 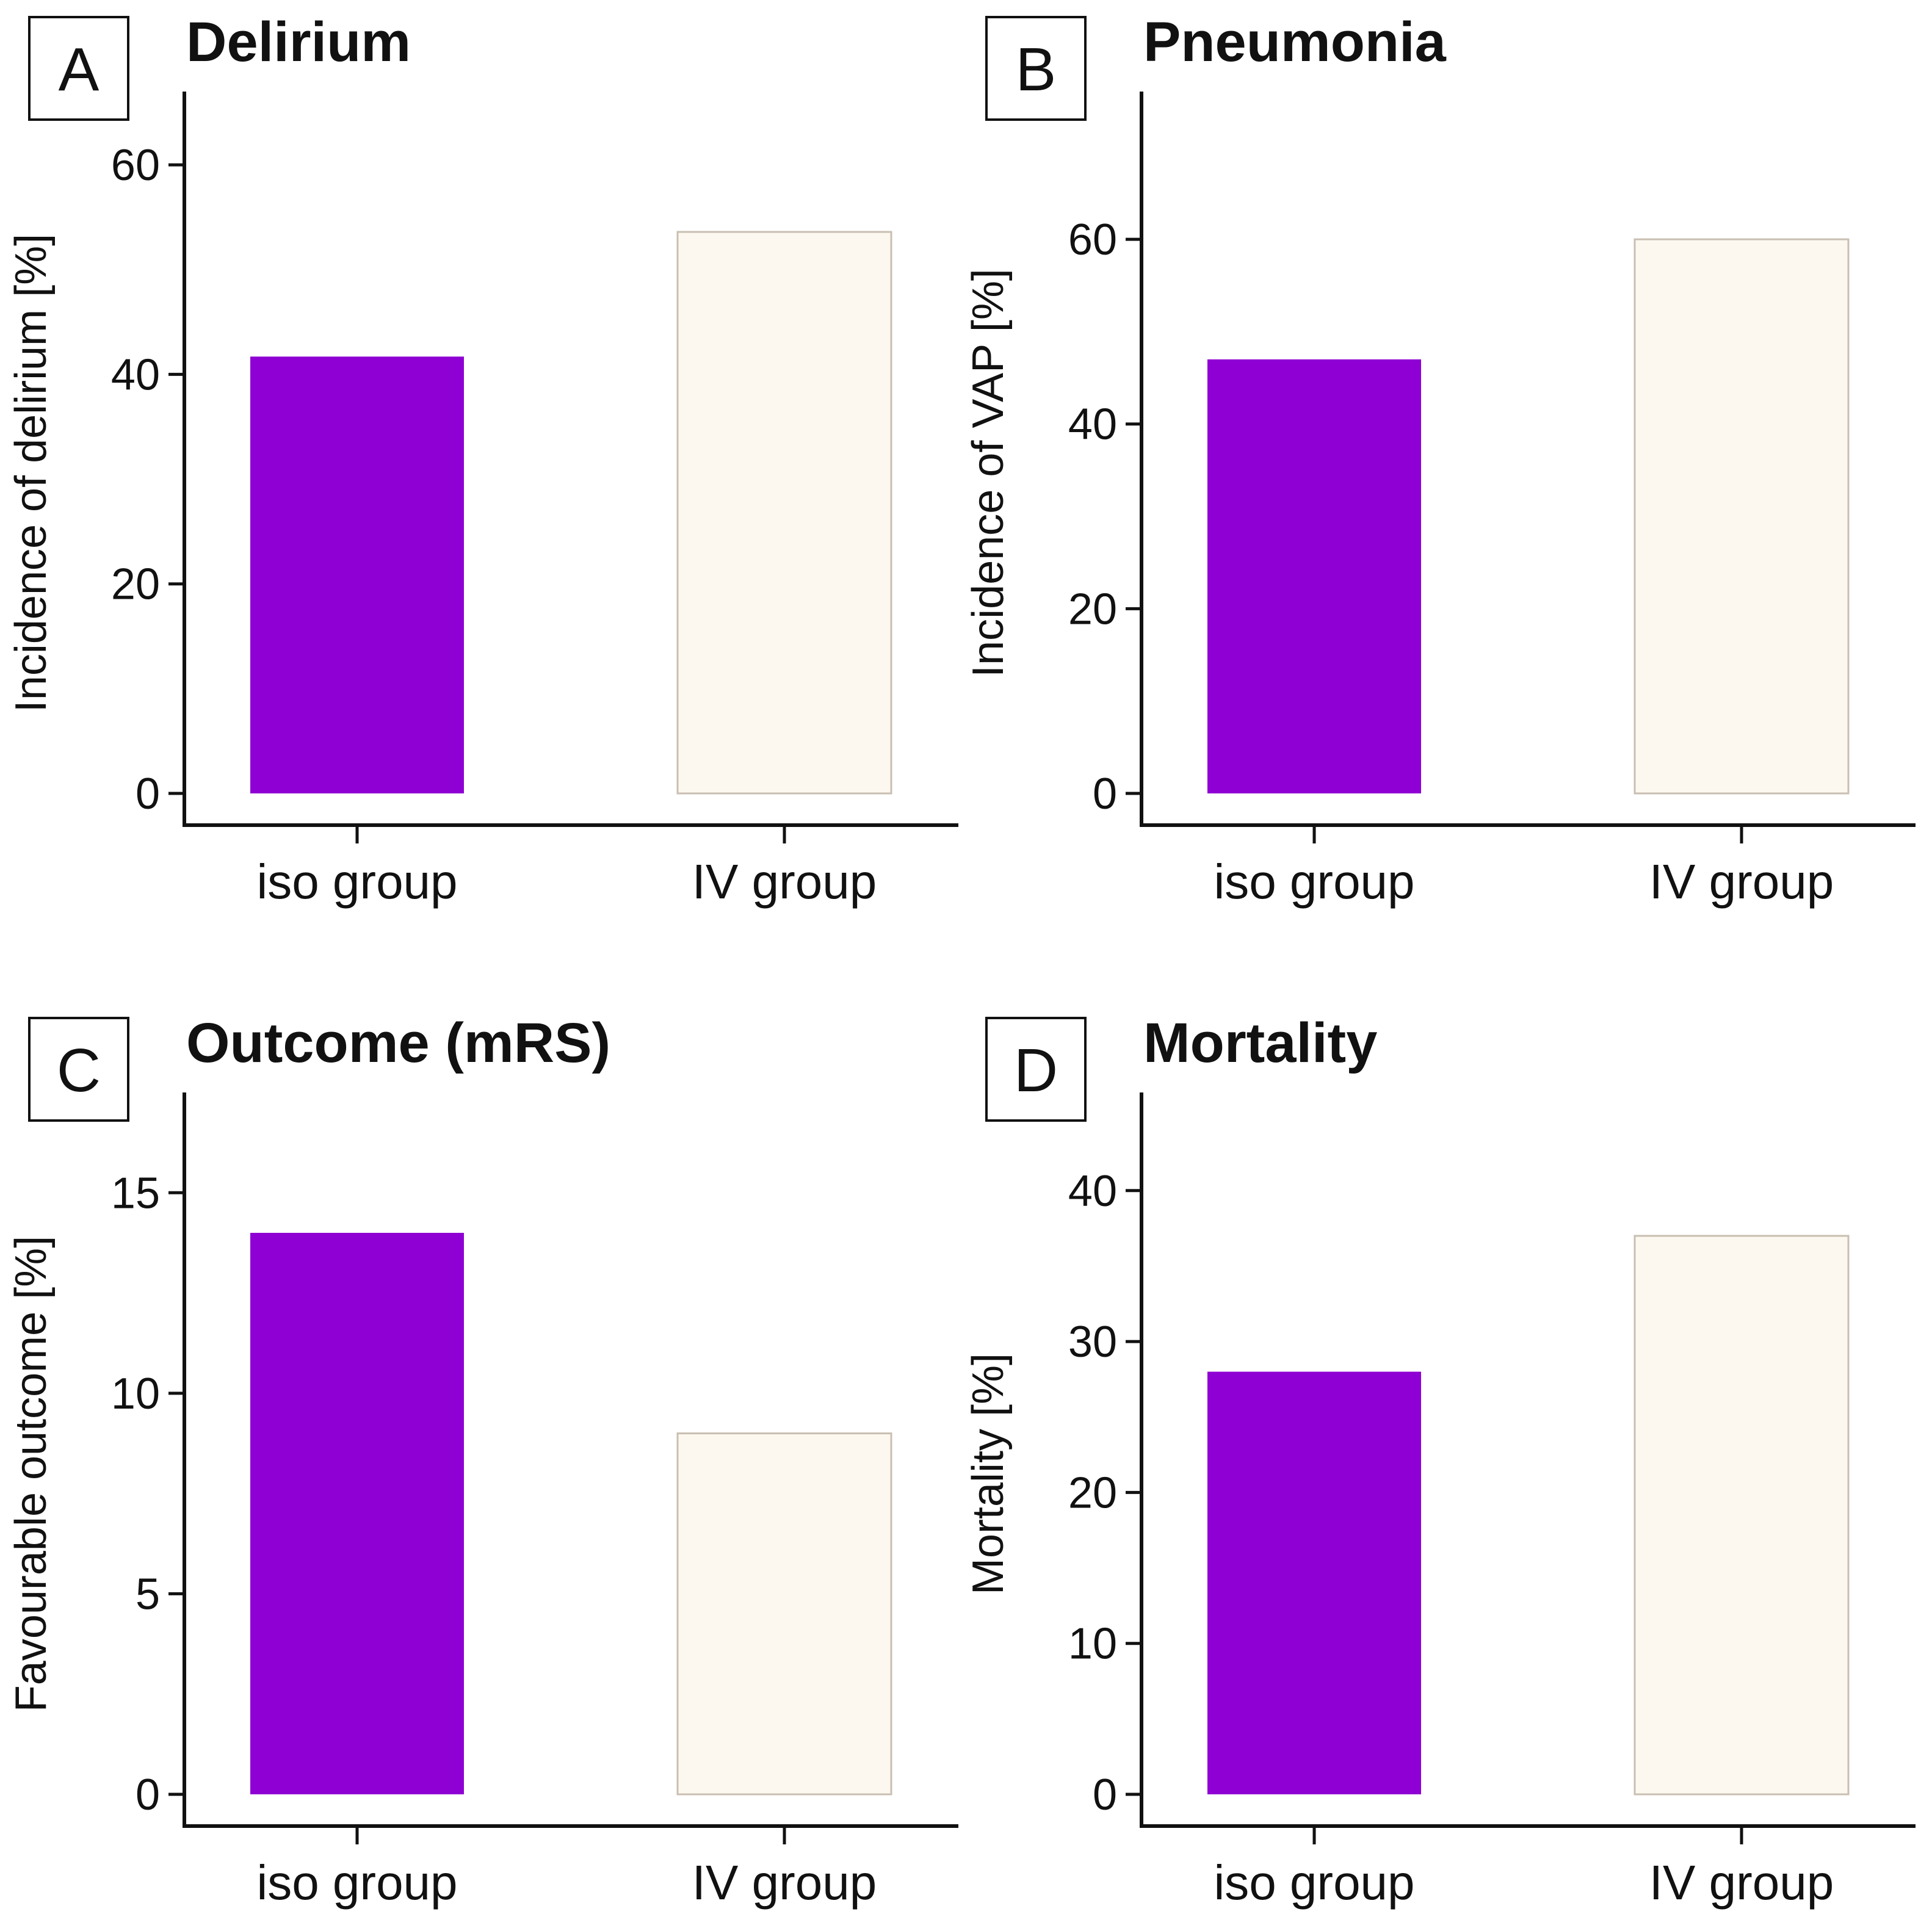 What do you see at coordinates (1092, 1644) in the screenshot?
I see `panel-d-ytick-label: 10` at bounding box center [1092, 1644].